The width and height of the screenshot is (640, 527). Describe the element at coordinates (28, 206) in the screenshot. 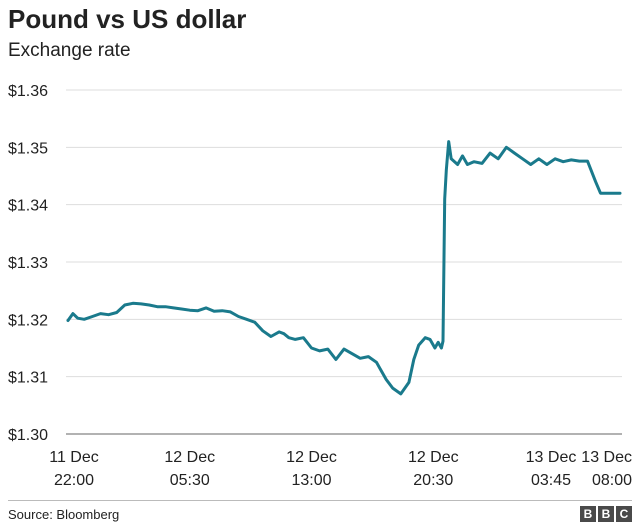

I see `y-tick-label: $1.34` at that location.